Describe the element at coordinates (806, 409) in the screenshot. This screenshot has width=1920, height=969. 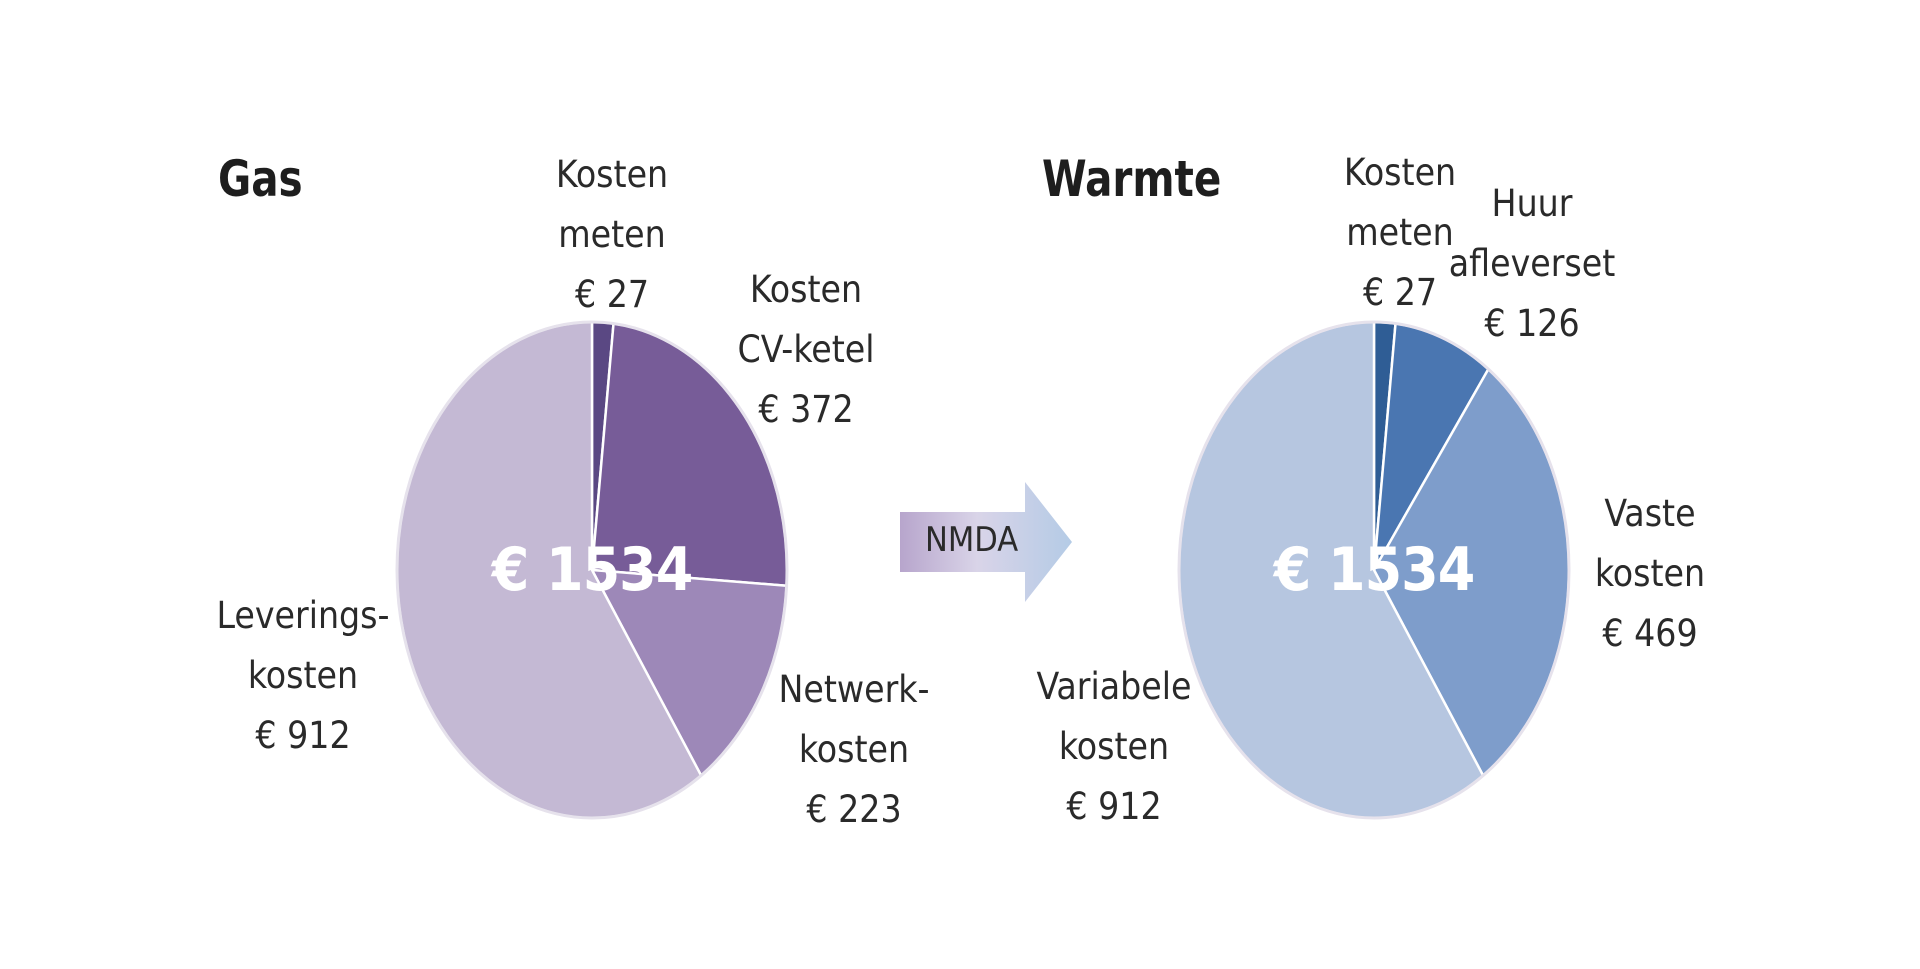
I see `slice-value-label: € 372` at that location.